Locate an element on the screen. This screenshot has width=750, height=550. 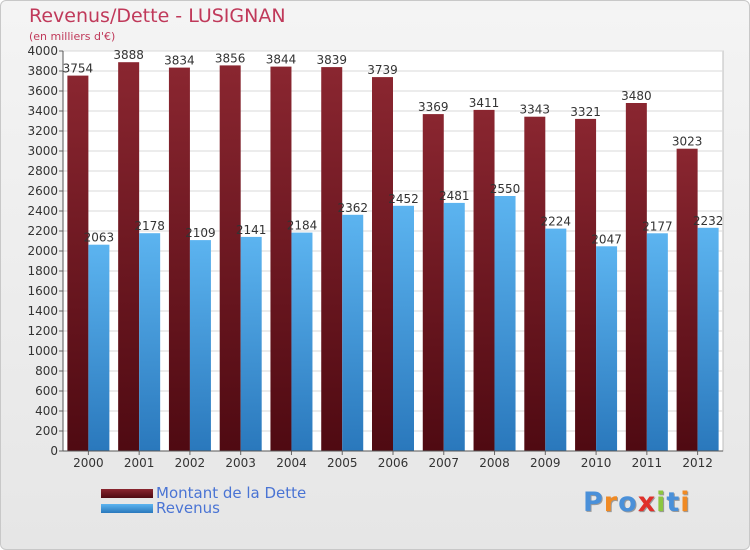
data-label-revenue: 2452 is located at coordinates (403, 199).